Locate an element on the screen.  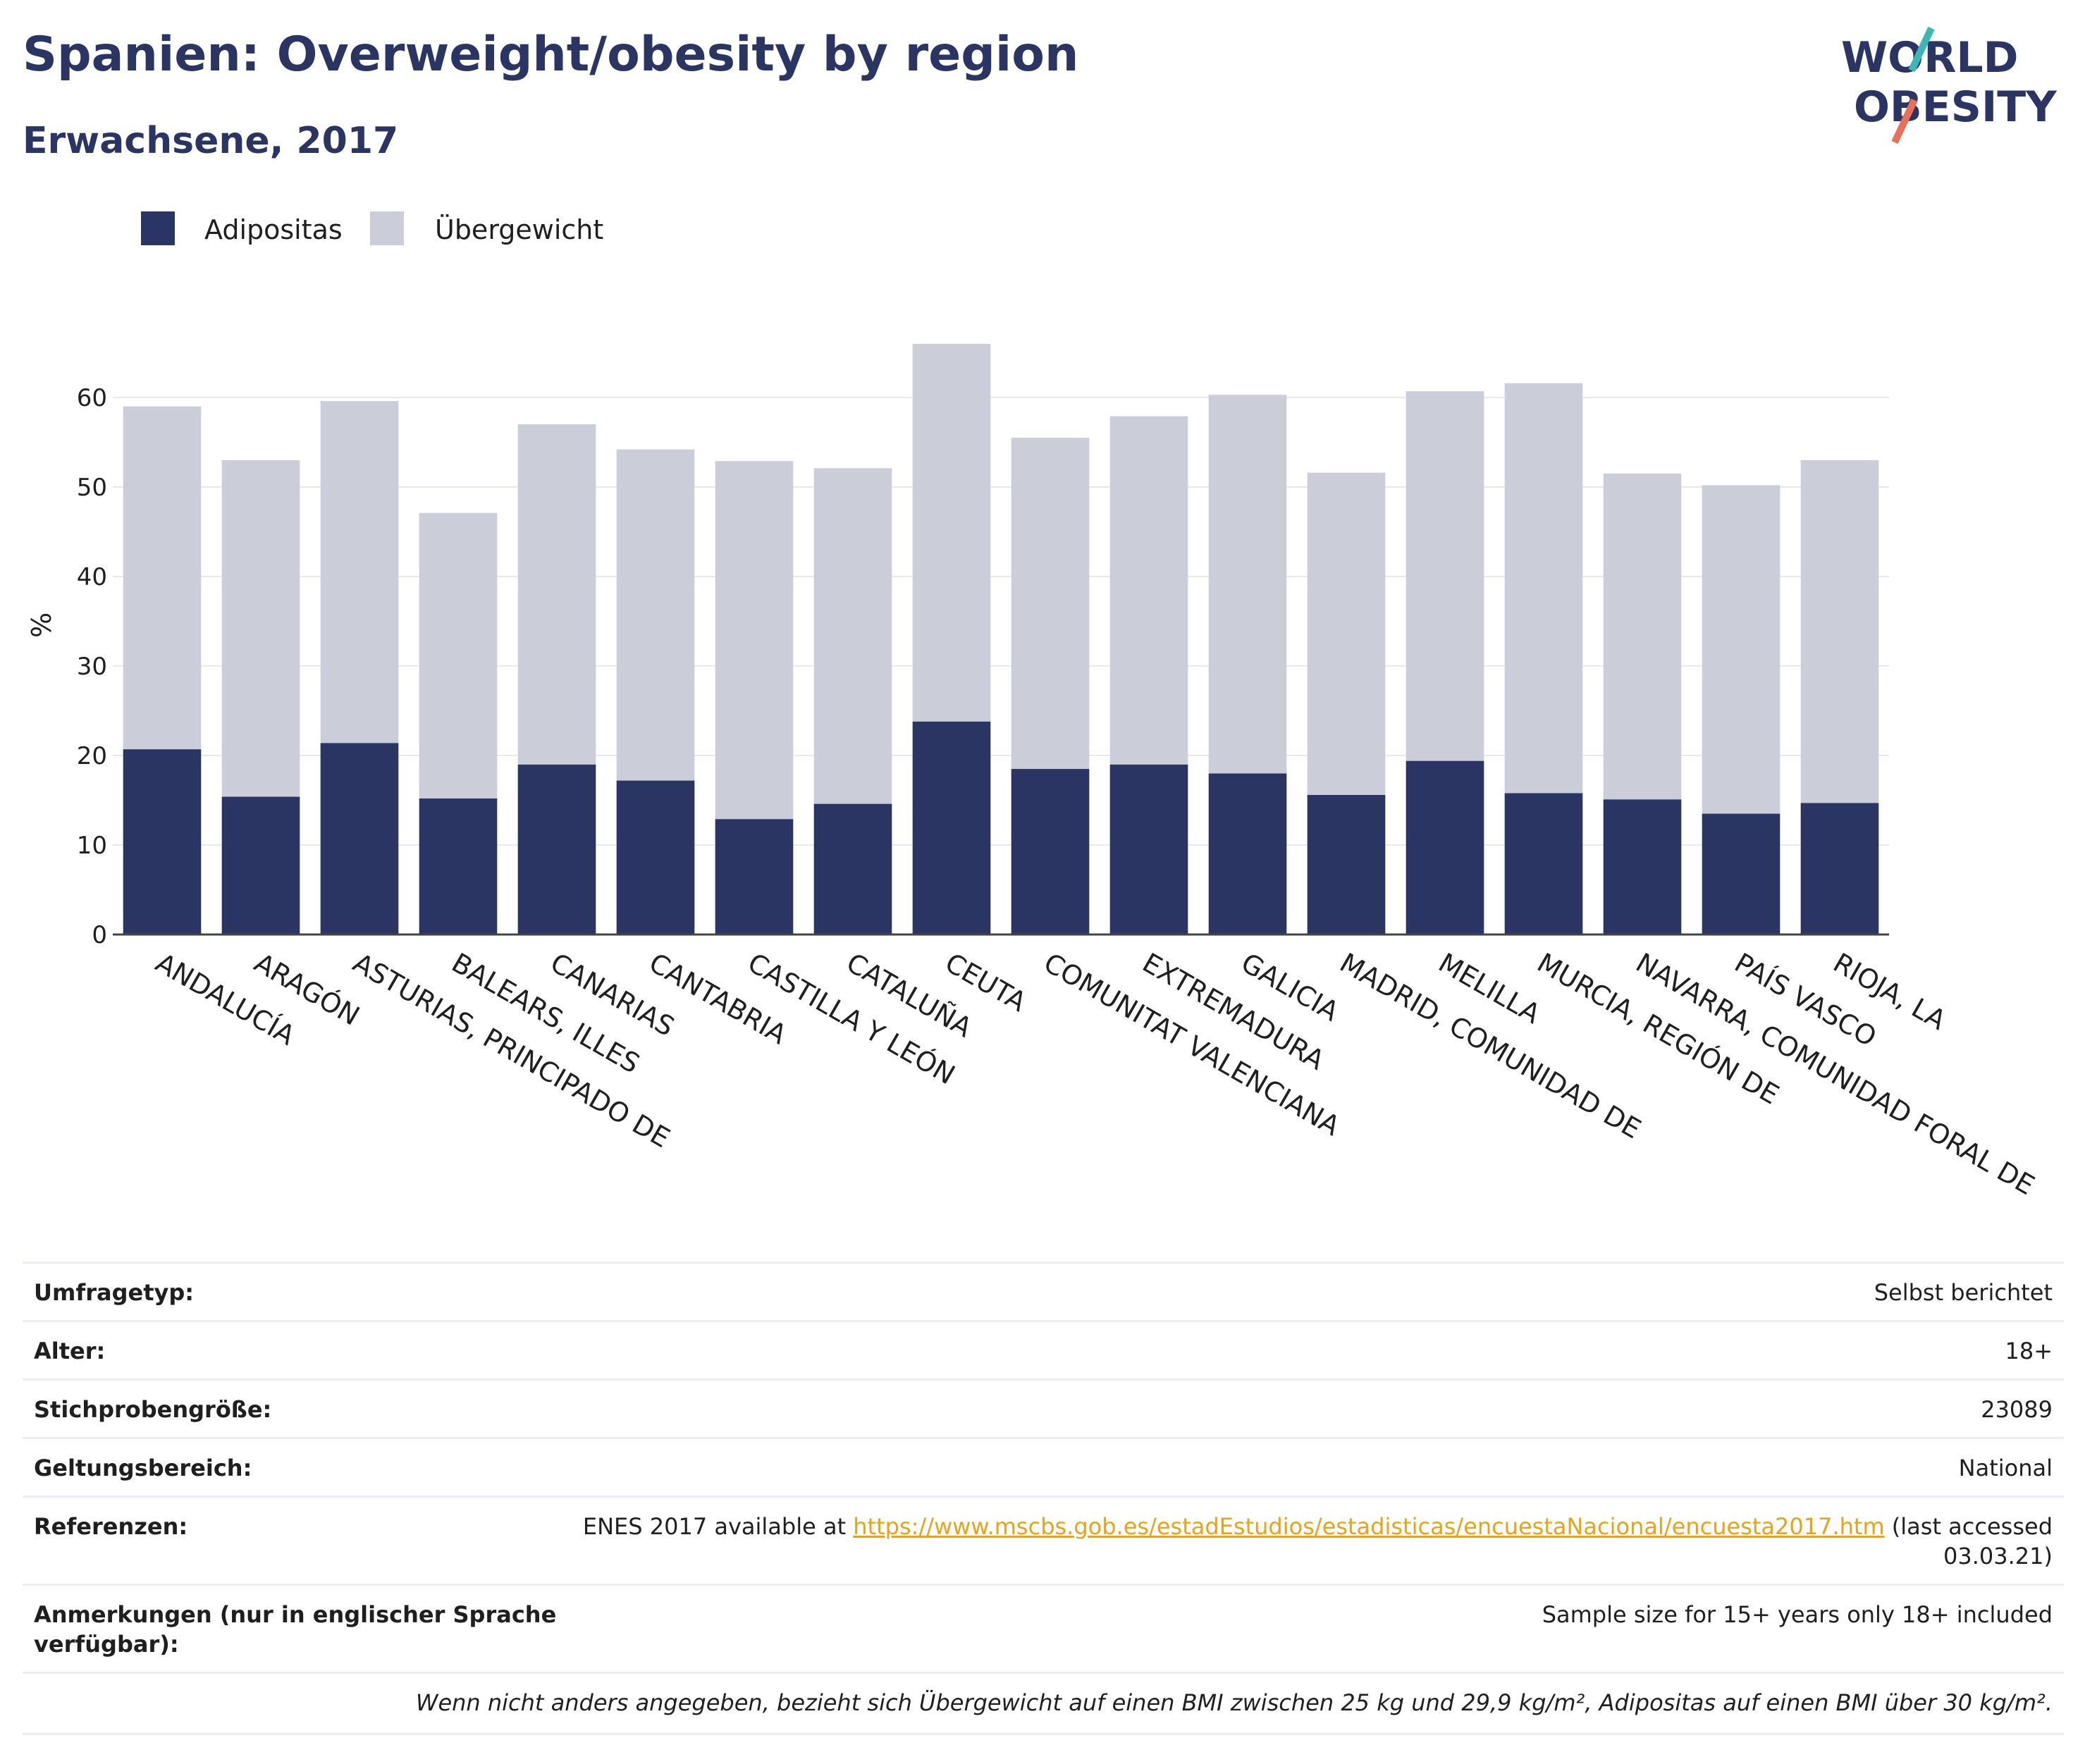
logo-slash-coral is located at coordinates (1904, 121).